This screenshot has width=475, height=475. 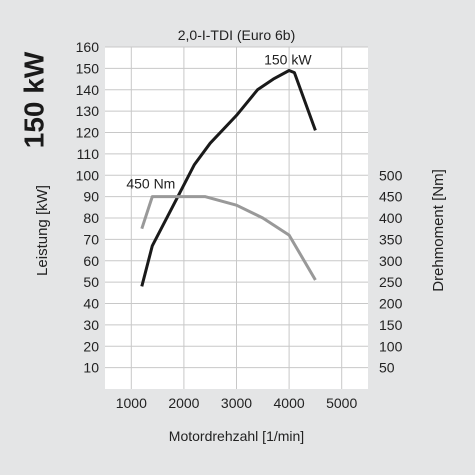 I want to click on y2-tick-label: 300, so click(x=391, y=261).